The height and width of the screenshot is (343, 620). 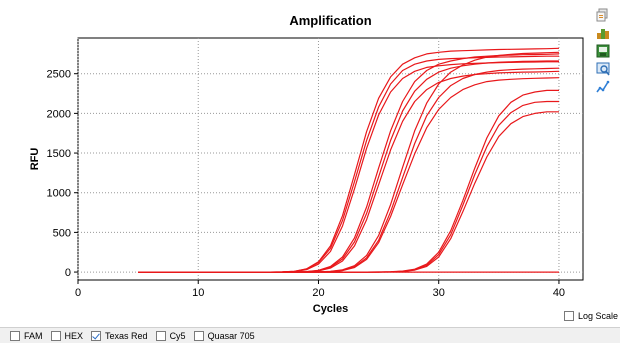 I want to click on dye-label: Texas Red, so click(x=126, y=335).